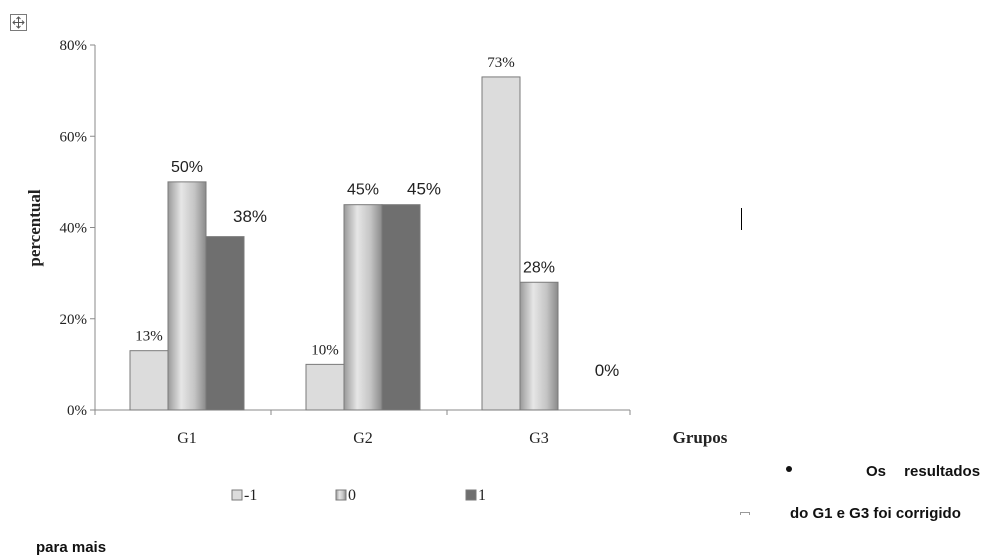  I want to click on legend-label: 0, so click(352, 495).